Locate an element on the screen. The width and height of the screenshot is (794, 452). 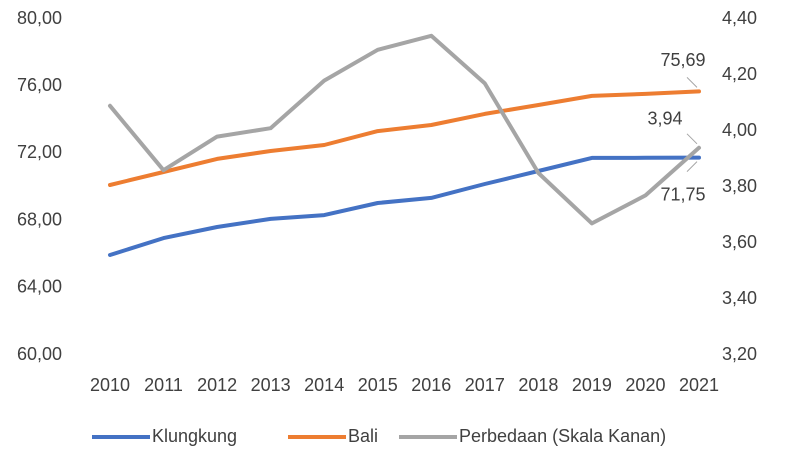
y2-tick-label: 4,20 is located at coordinates (739, 74).